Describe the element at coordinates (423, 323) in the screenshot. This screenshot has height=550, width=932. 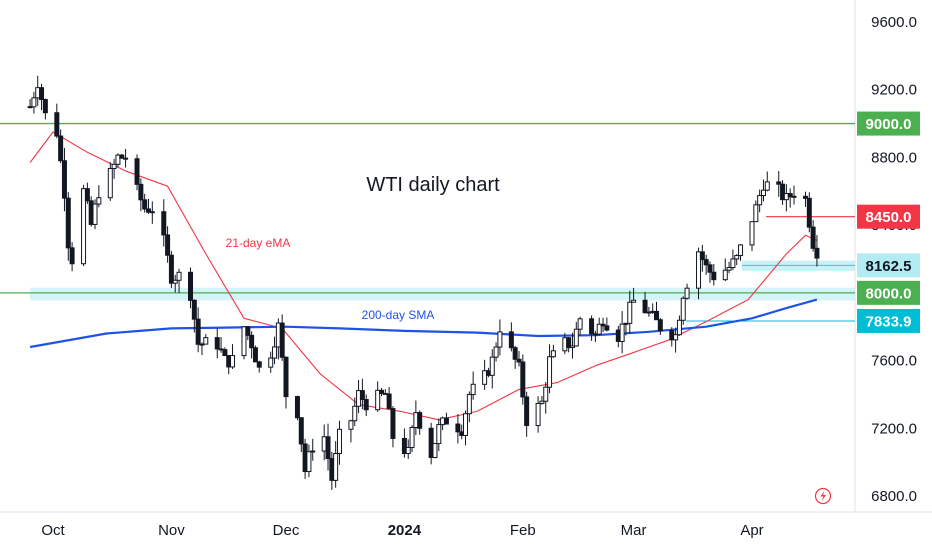
I see `sma-200-line` at that location.